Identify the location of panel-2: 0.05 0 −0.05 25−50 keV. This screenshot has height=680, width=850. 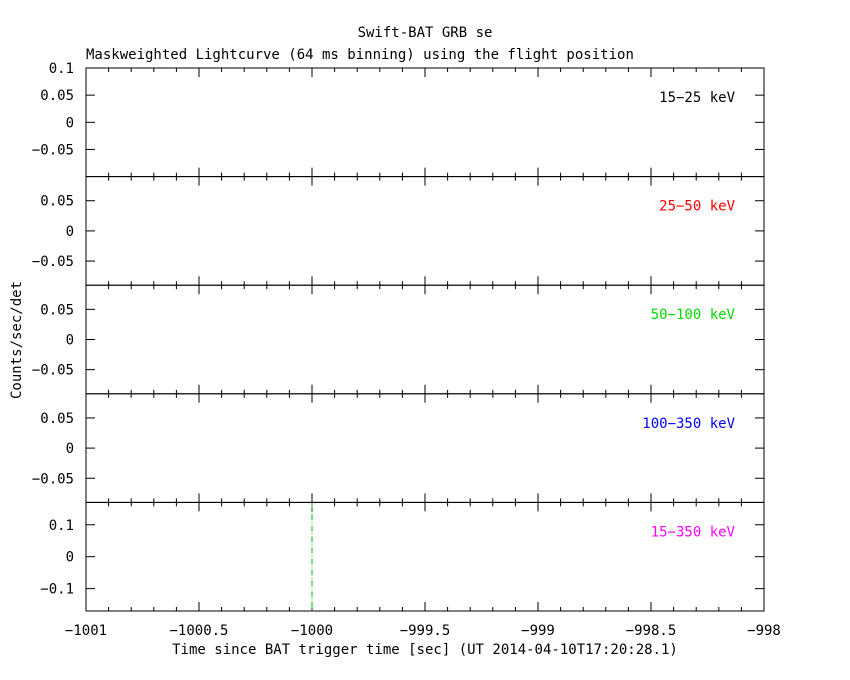
(398, 231).